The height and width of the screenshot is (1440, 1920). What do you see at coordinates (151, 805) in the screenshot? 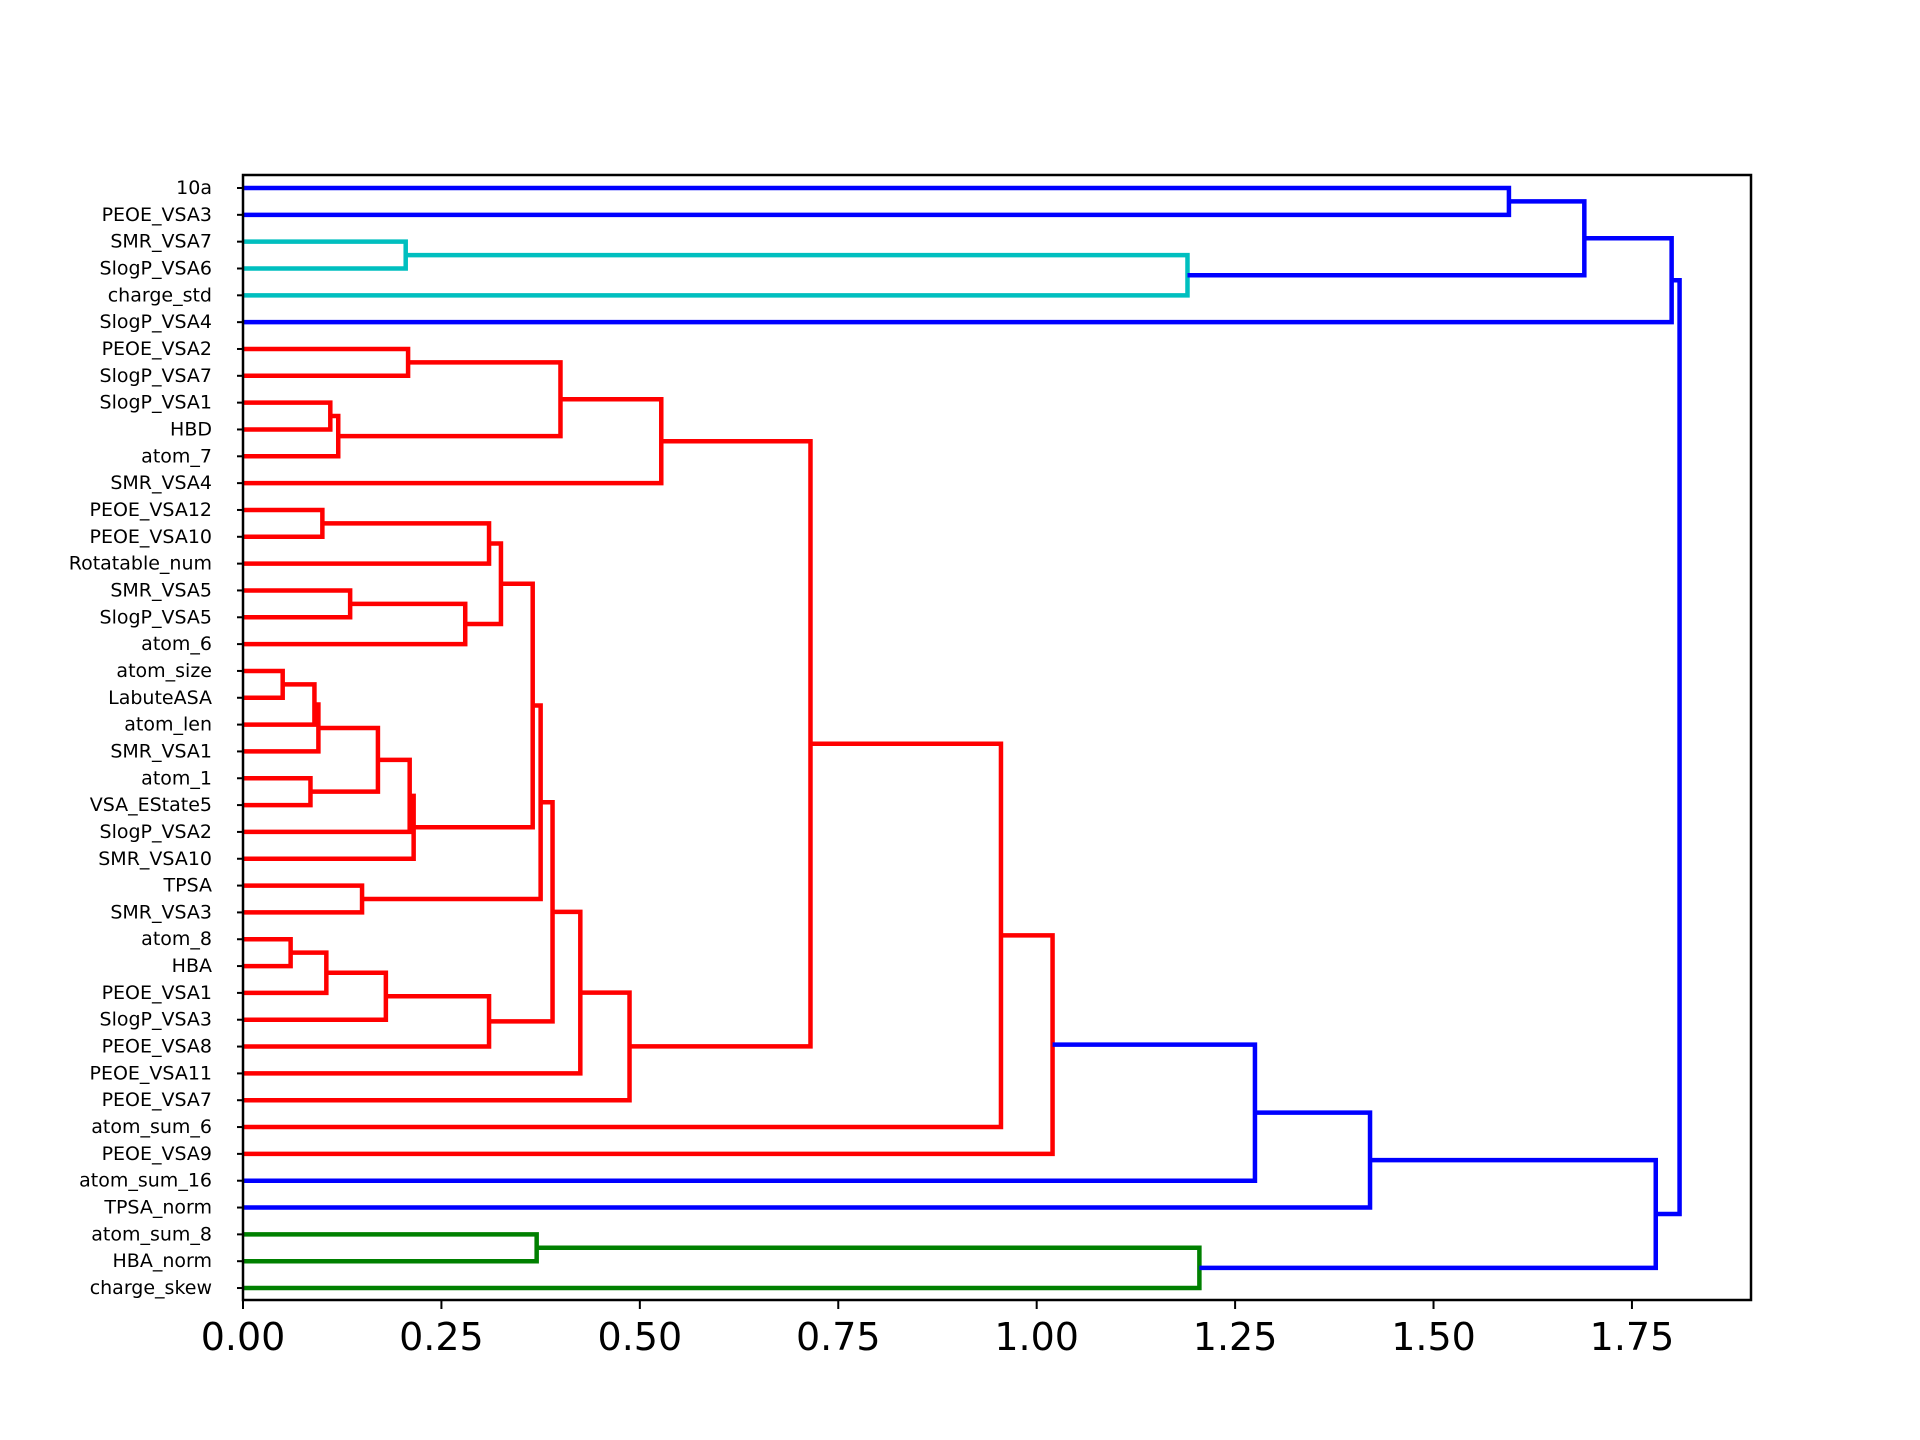
I see `leaf-label: VSA_EState5` at bounding box center [151, 805].